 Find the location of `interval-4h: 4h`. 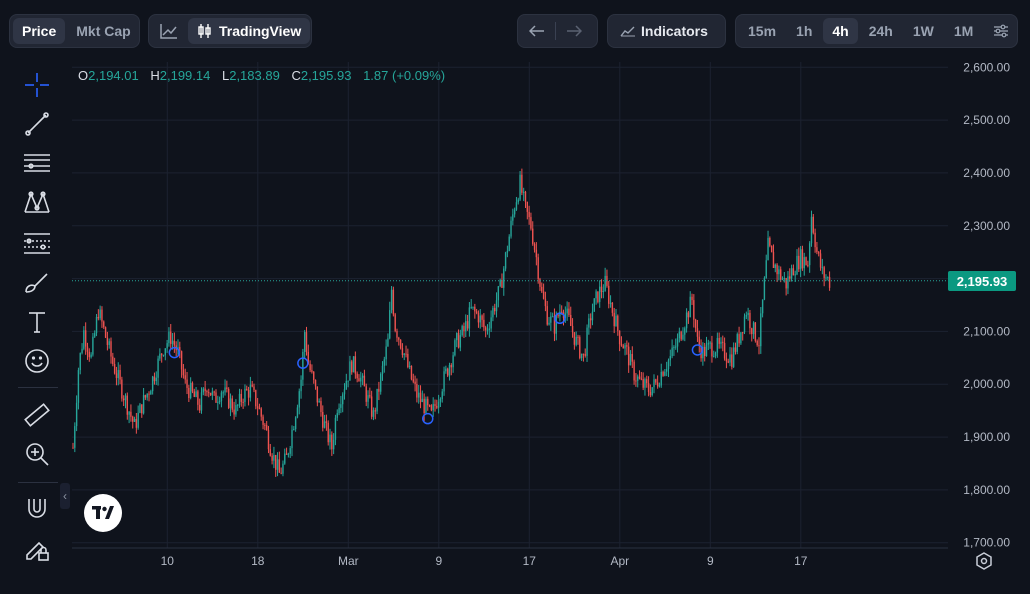

interval-4h: 4h is located at coordinates (840, 31).